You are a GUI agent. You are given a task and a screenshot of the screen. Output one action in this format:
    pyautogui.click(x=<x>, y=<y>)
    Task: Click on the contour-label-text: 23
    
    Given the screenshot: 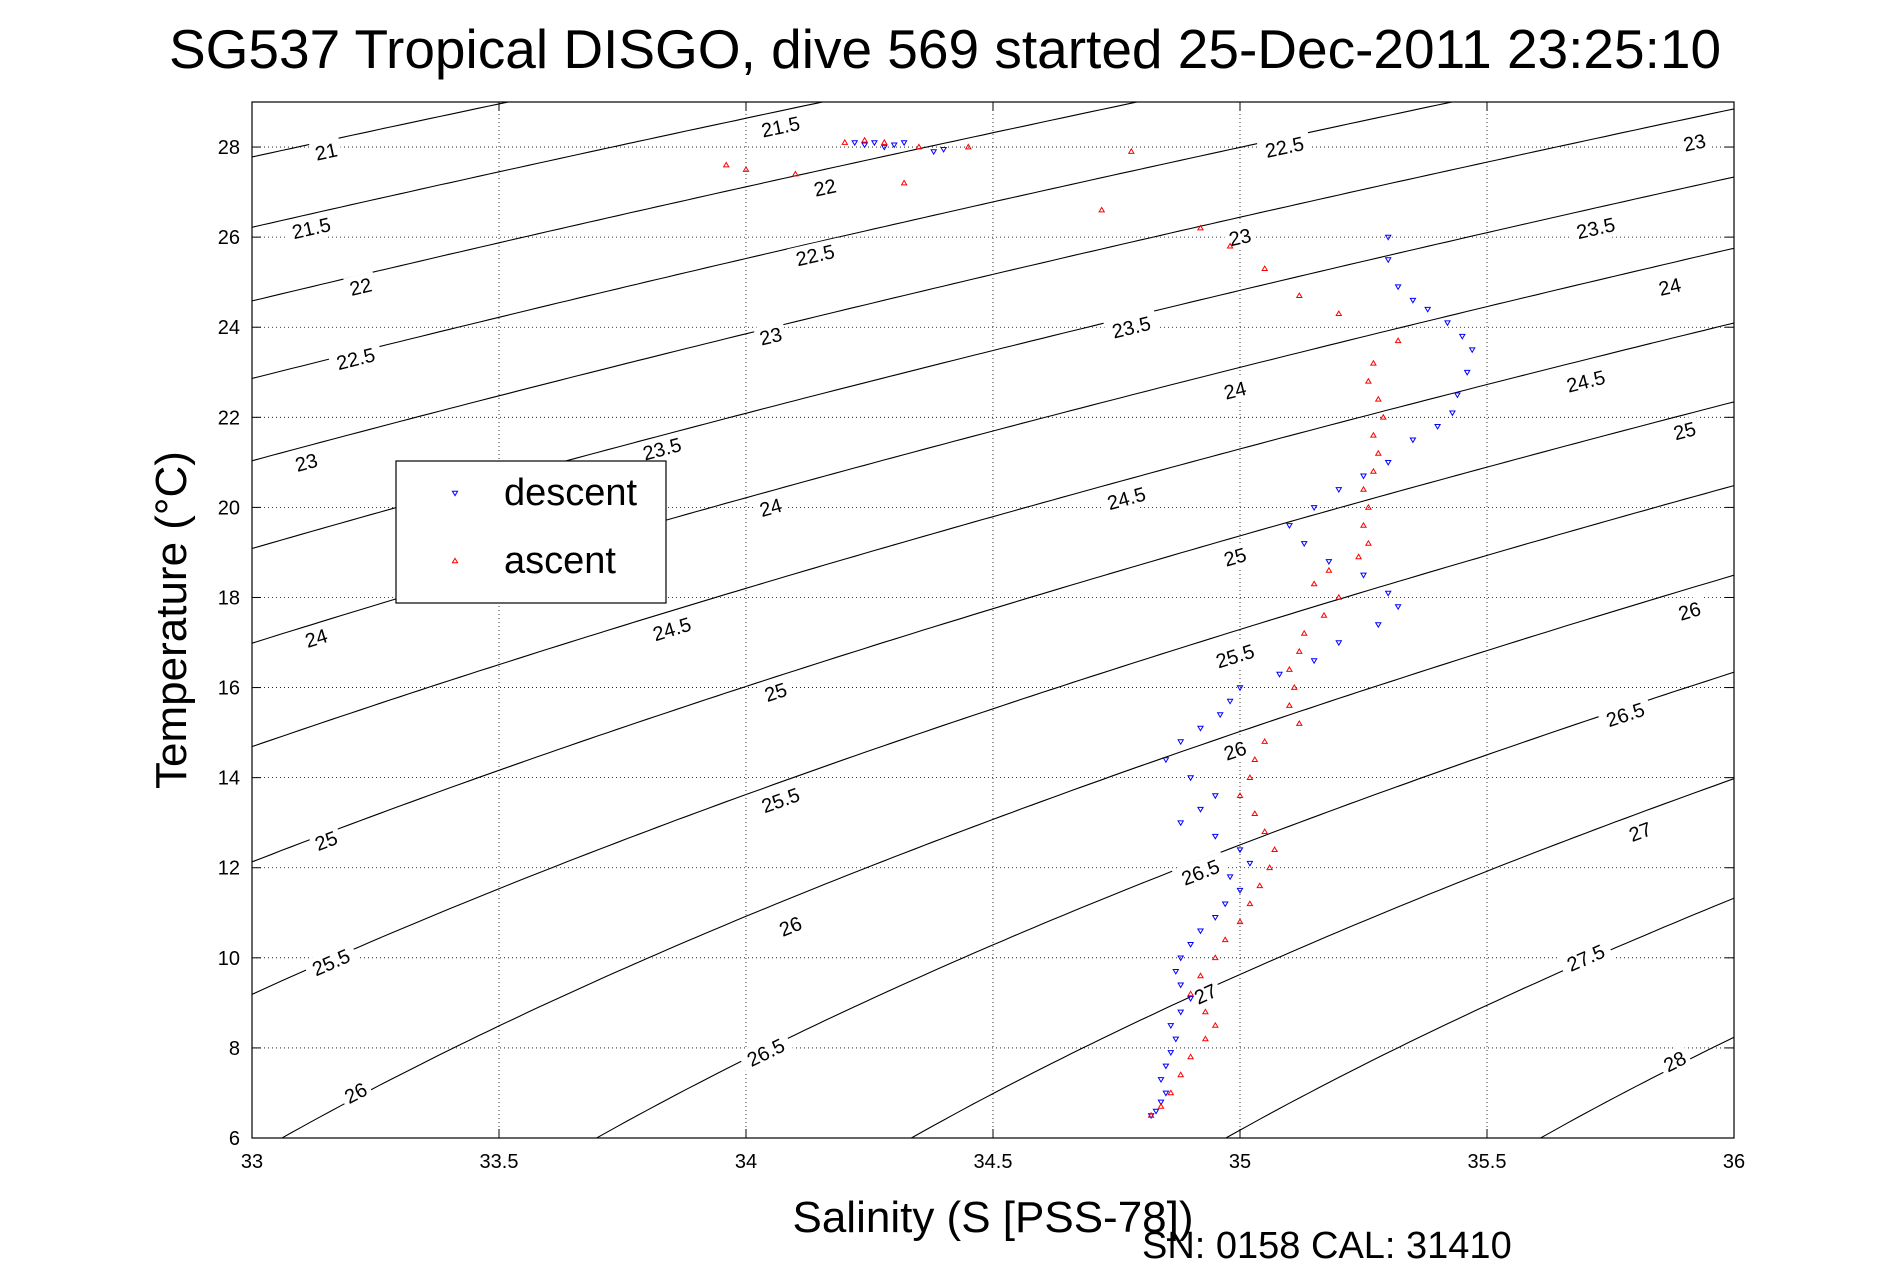 What is the action you would take?
    pyautogui.click(x=1240, y=238)
    